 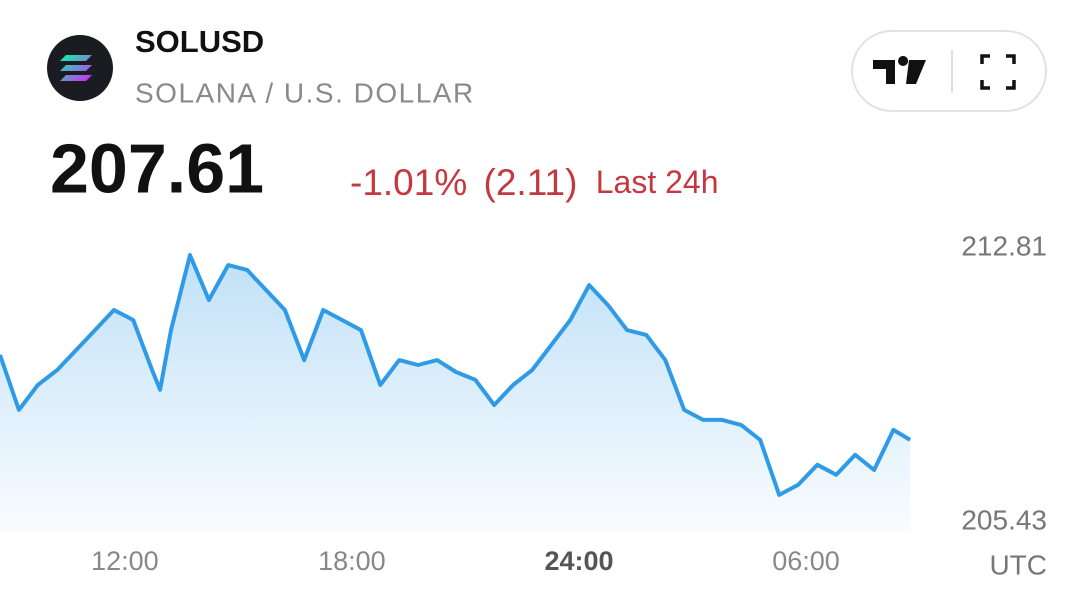 I want to click on logo, so click(x=80, y=68).